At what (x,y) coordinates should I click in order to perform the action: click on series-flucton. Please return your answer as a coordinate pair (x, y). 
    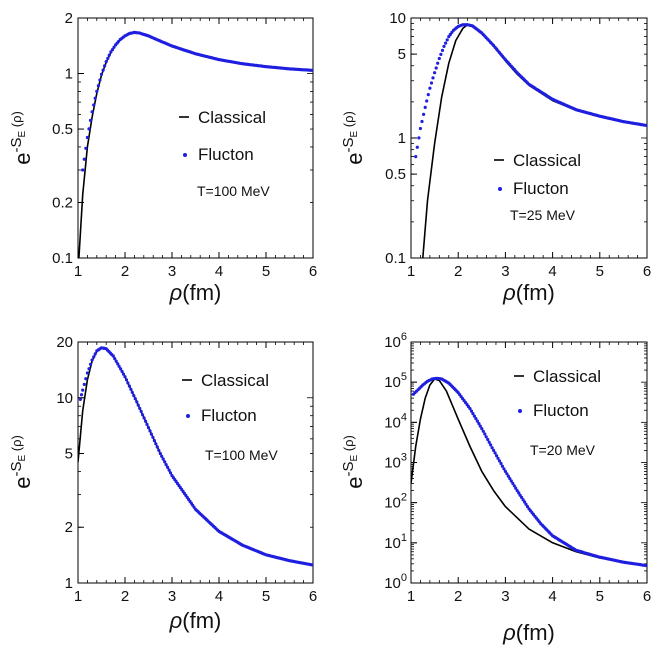
    Looking at the image, I should click on (195, 456).